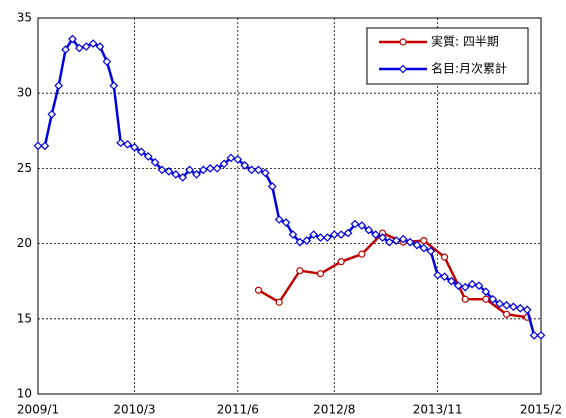 The image size is (566, 418). Describe the element at coordinates (38, 410) in the screenshot. I see `x-tick-label: 2009/1` at that location.